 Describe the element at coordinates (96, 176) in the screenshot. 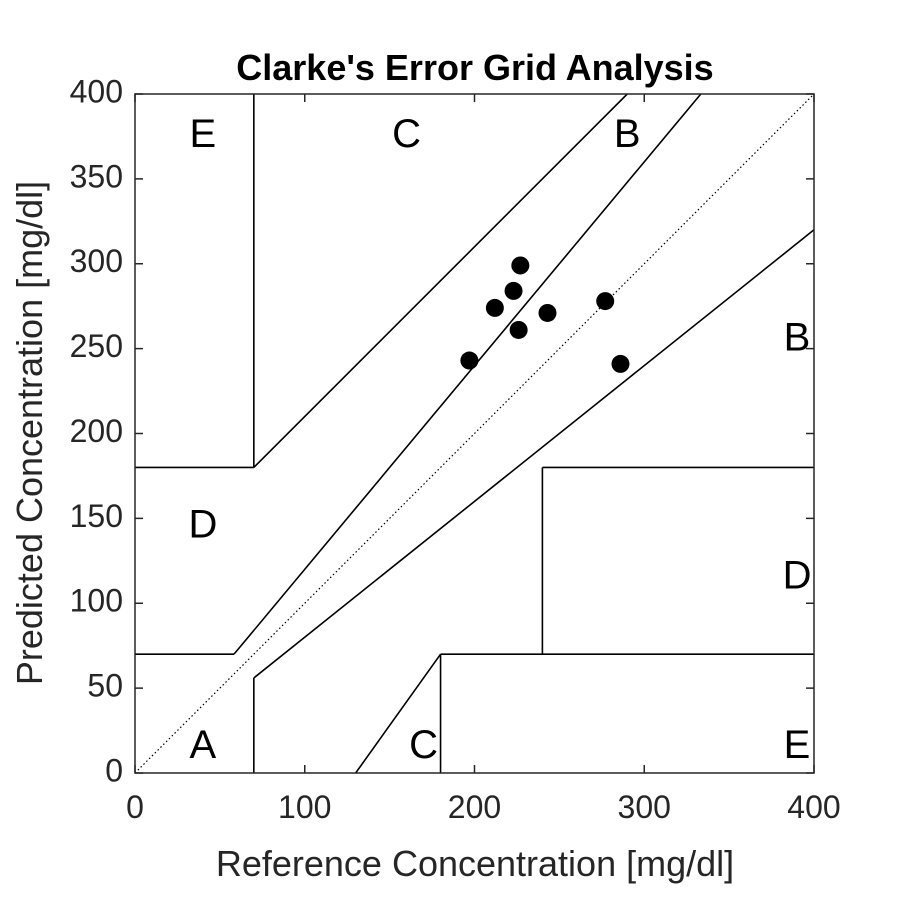

I see `y-tick-label: 350` at that location.